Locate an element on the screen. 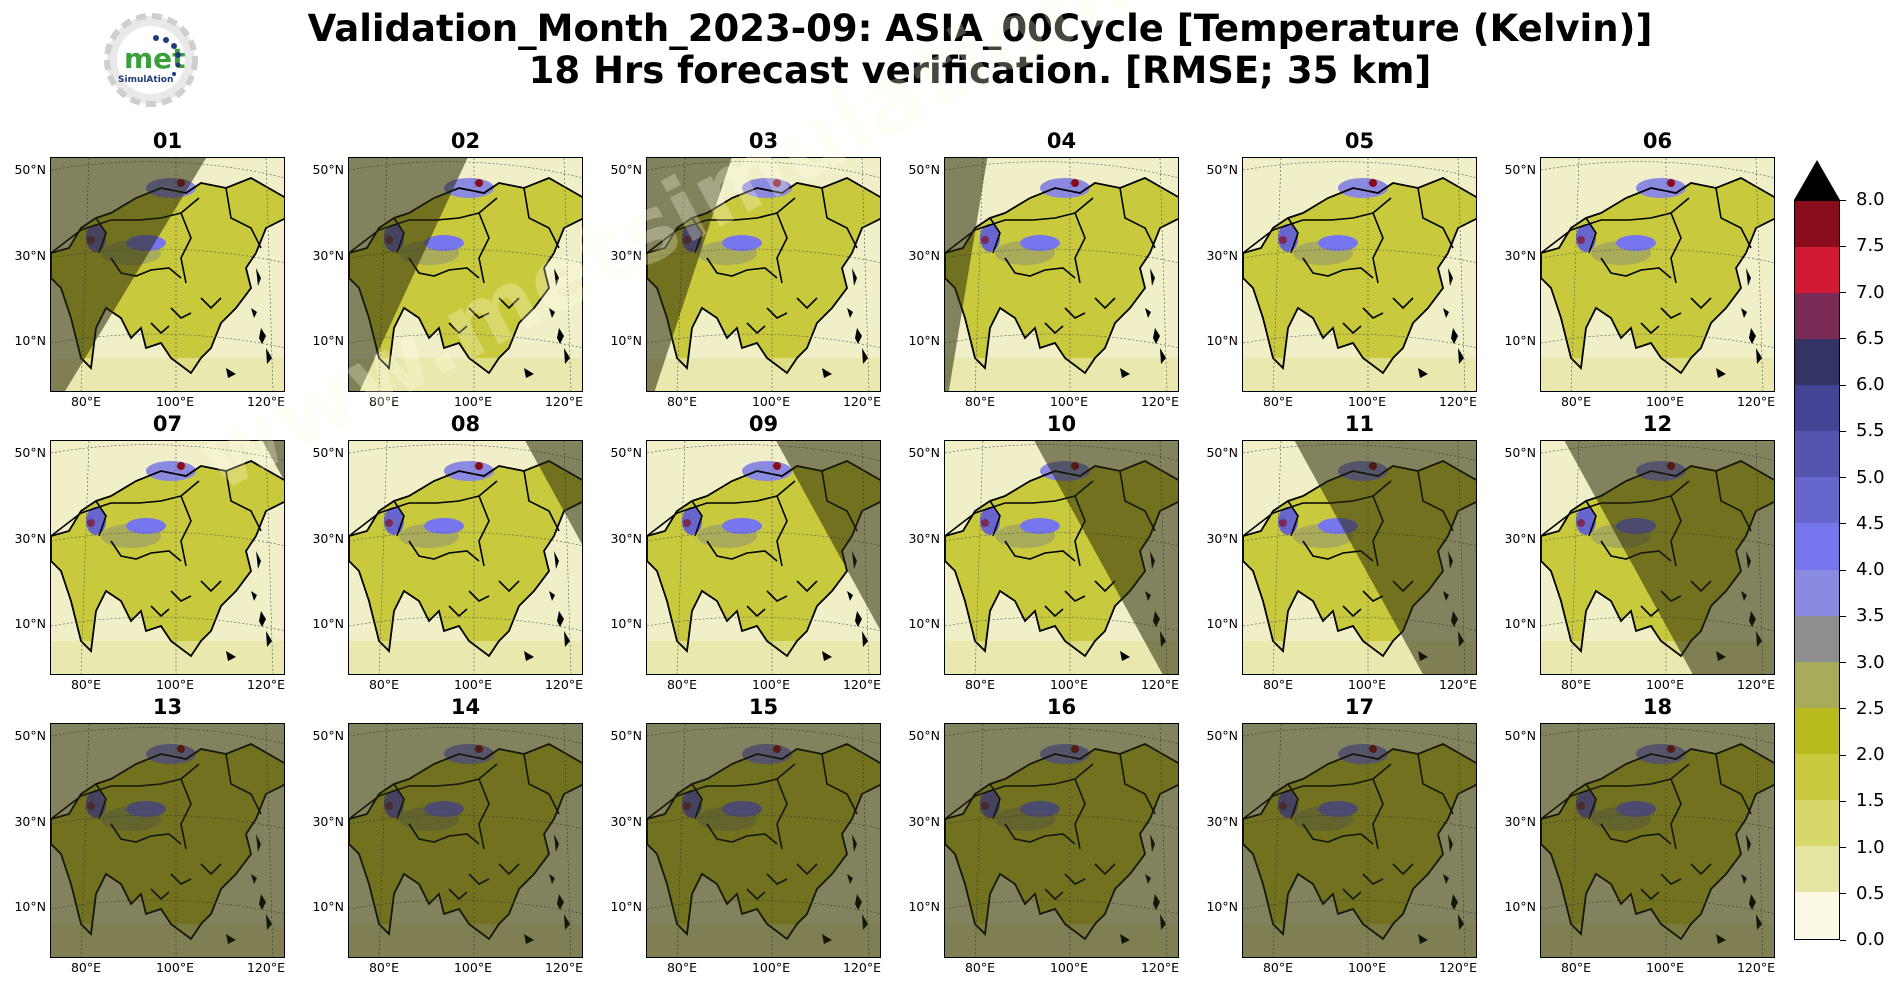 The width and height of the screenshot is (1896, 988). colorbar-tick-label: 0.5 is located at coordinates (1870, 893).